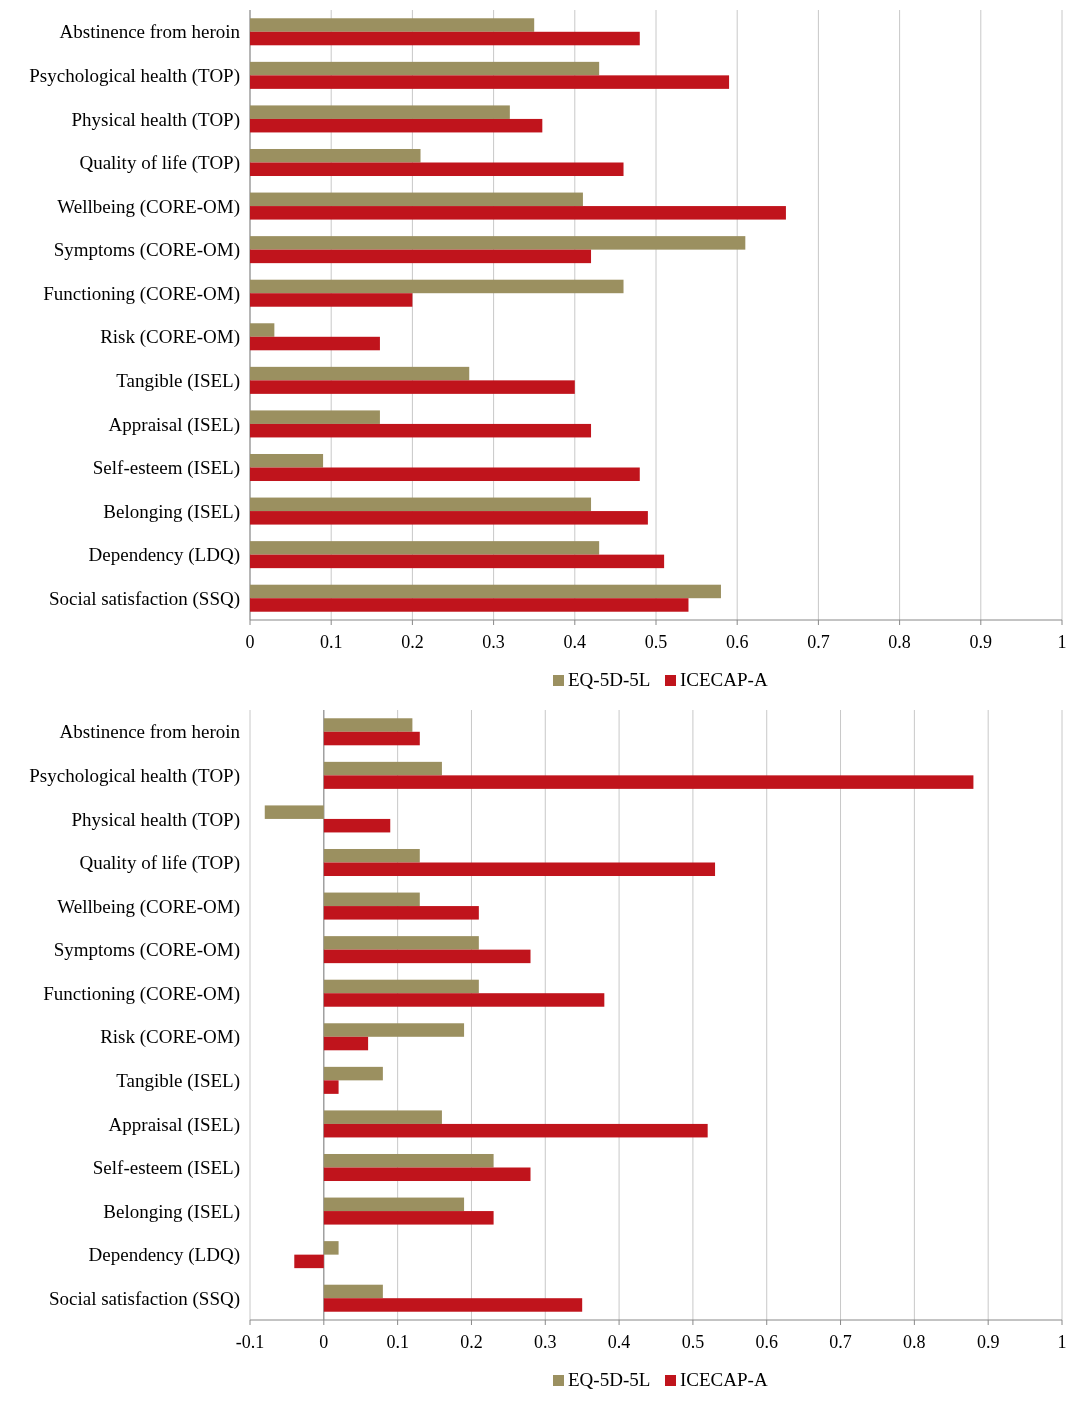  What do you see at coordinates (899, 642) in the screenshot?
I see `x-tick-label: 0.8` at bounding box center [899, 642].